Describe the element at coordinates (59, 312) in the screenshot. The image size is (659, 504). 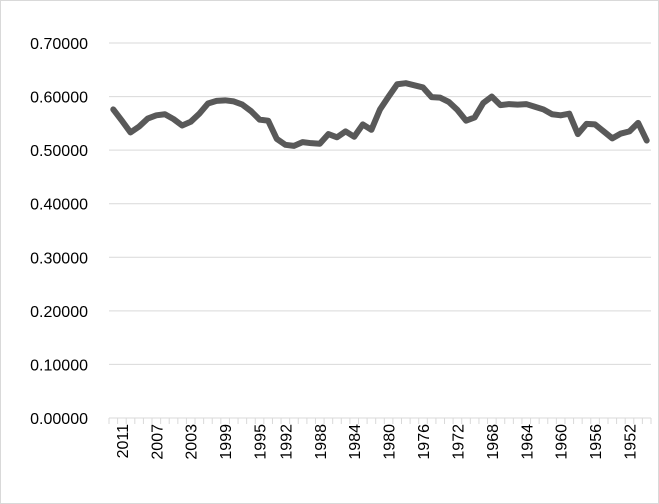
I see `y-tick-label: 0.20000` at that location.